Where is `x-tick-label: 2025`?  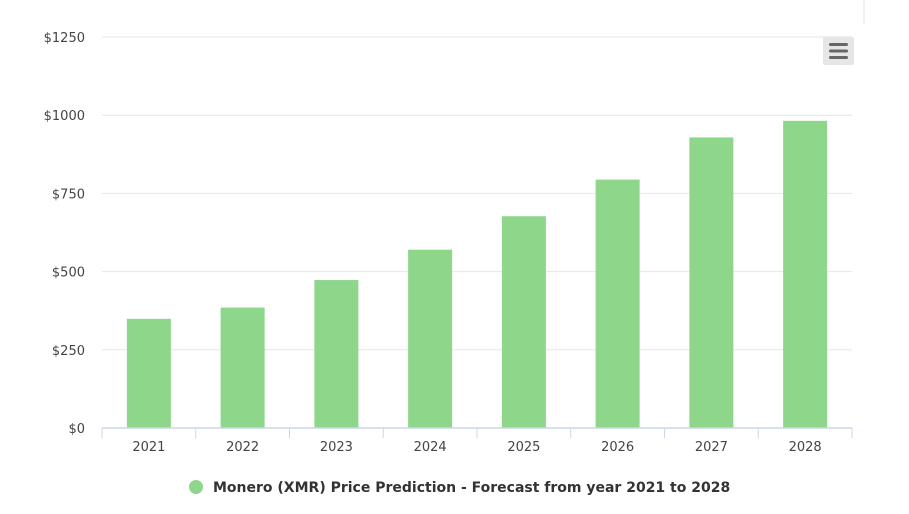
x-tick-label: 2025 is located at coordinates (523, 447).